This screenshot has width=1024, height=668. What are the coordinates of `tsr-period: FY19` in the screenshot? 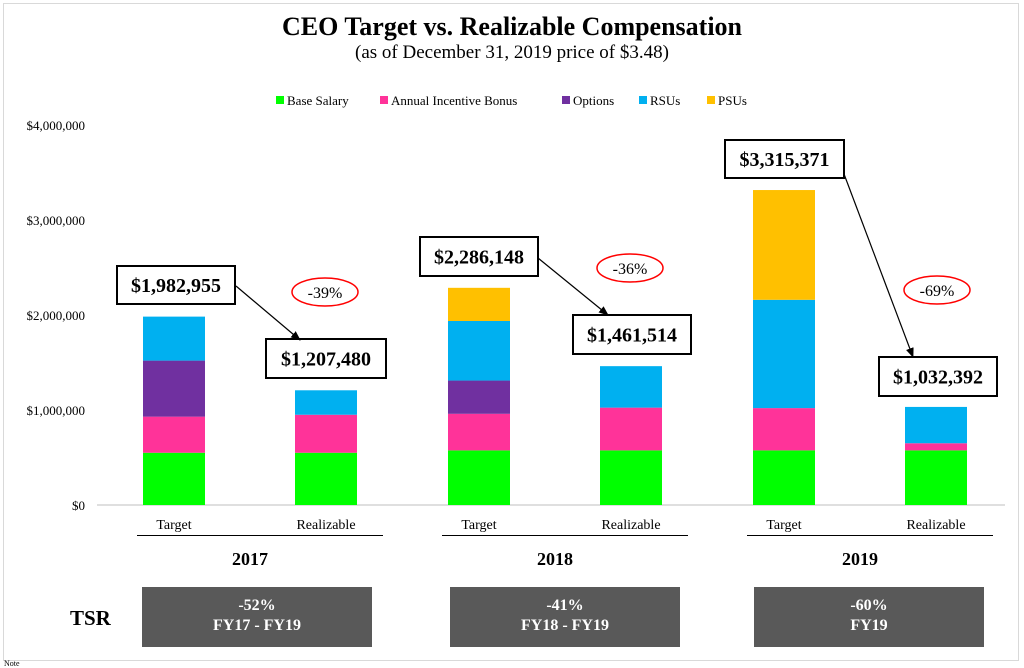 It's located at (869, 625).